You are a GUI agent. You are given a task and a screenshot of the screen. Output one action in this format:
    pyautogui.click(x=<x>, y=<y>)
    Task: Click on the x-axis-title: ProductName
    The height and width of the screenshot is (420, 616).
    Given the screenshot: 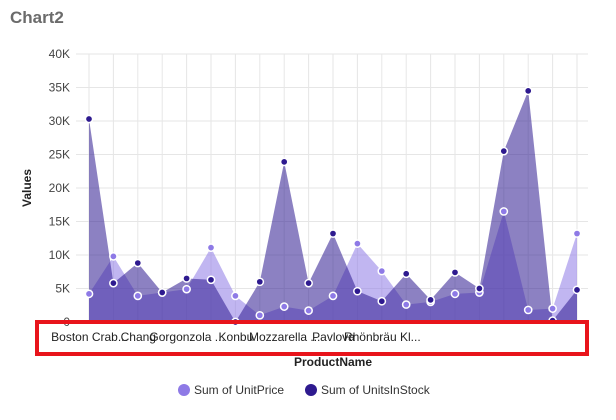 What is the action you would take?
    pyautogui.click(x=333, y=362)
    